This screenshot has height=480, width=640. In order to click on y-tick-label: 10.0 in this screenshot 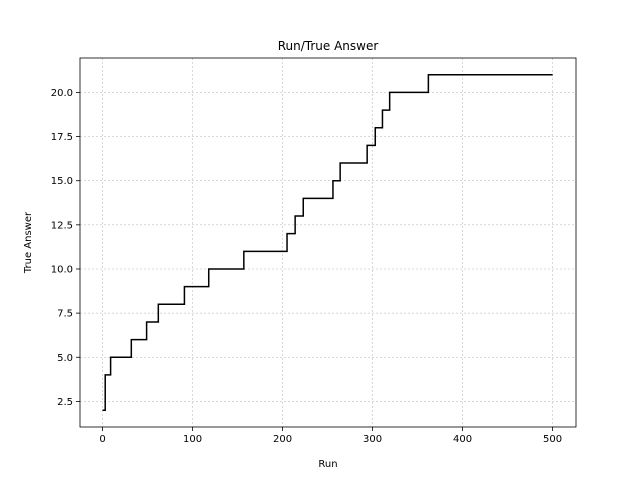, I will do `click(62, 269)`.